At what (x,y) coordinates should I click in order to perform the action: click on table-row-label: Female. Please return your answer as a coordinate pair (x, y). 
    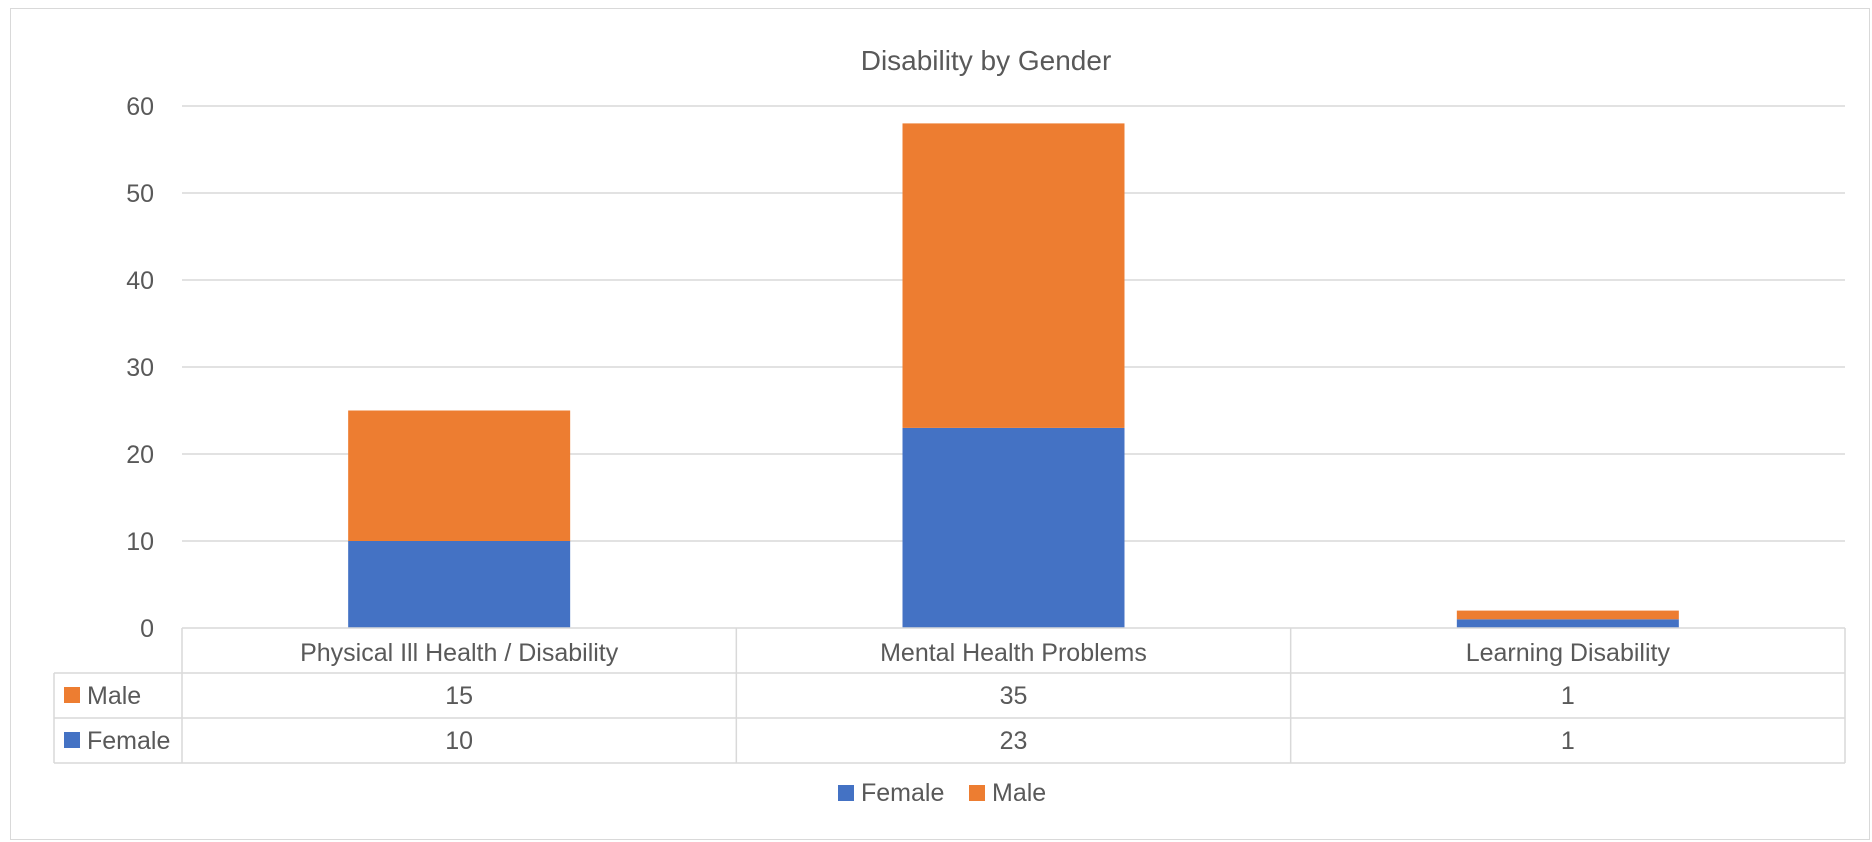
    Looking at the image, I should click on (128, 741).